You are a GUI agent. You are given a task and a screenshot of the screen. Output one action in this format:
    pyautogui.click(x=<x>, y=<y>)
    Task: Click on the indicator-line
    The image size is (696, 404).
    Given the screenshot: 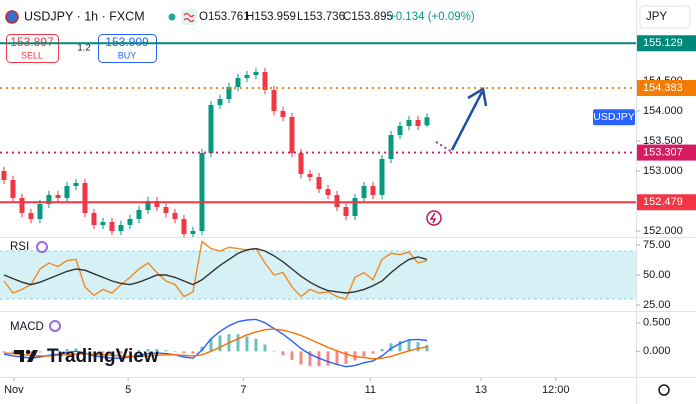 What is the action you would take?
    pyautogui.click(x=215, y=270)
    